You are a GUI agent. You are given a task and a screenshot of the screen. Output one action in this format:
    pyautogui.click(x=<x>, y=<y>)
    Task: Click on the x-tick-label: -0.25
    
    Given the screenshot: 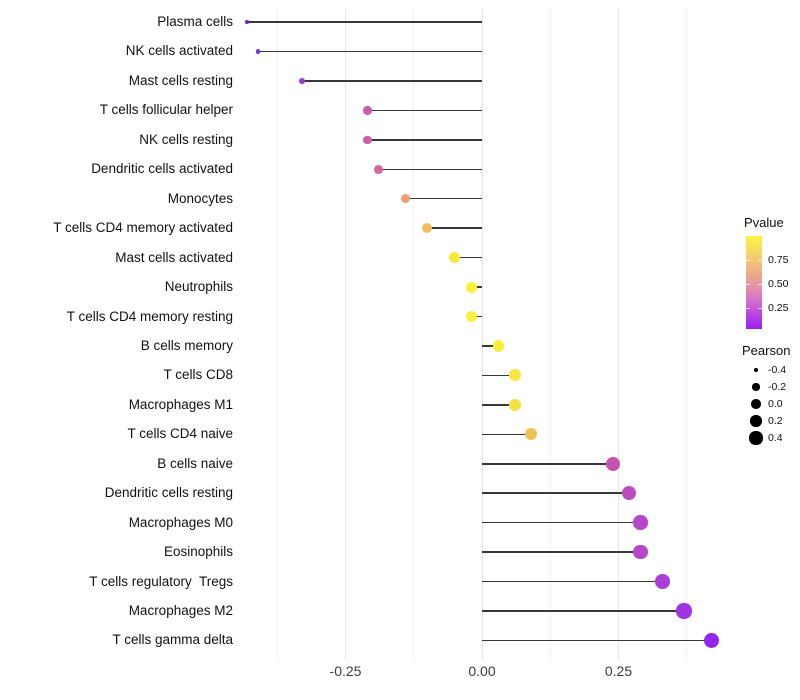 What is the action you would take?
    pyautogui.click(x=345, y=671)
    